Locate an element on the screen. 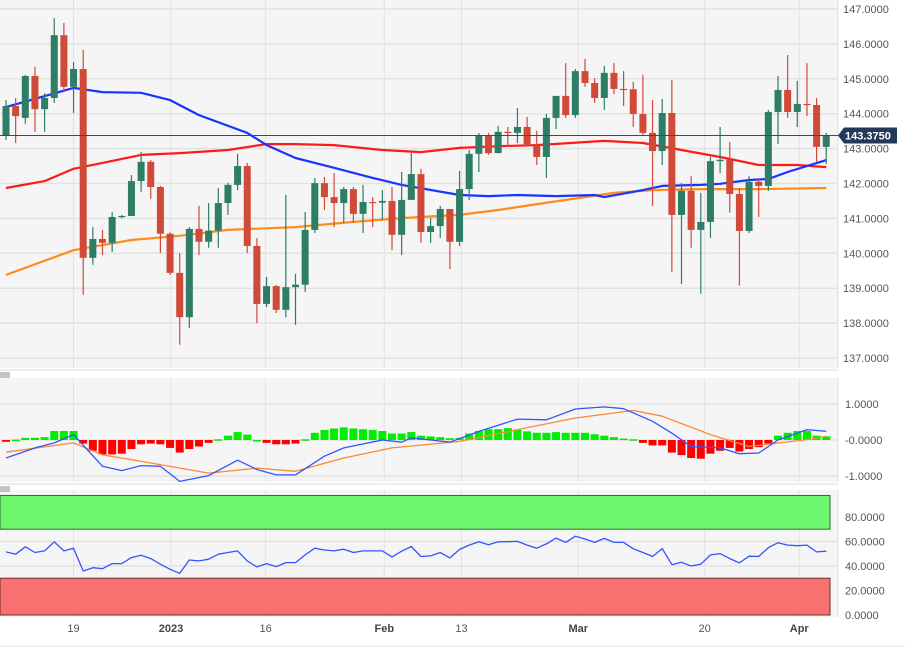 The height and width of the screenshot is (653, 905). price-axis-label: 138.0000 is located at coordinates (866, 324).